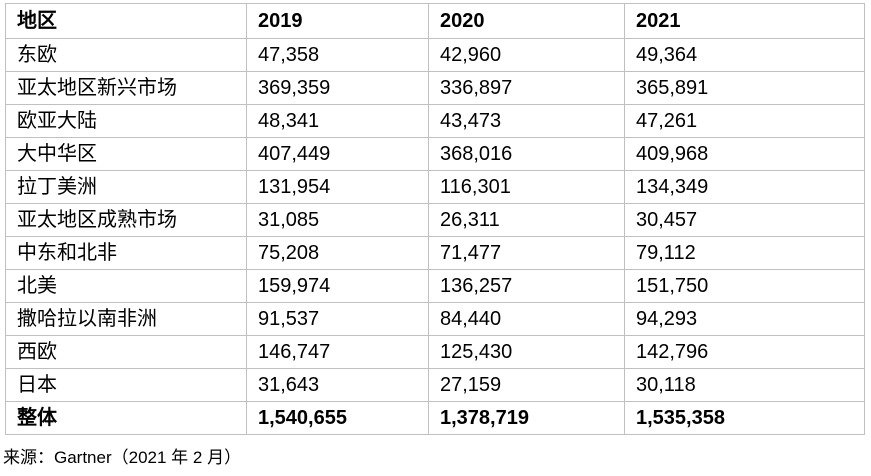  What do you see at coordinates (744, 253) in the screenshot?
I see `value-2021: 79,112` at bounding box center [744, 253].